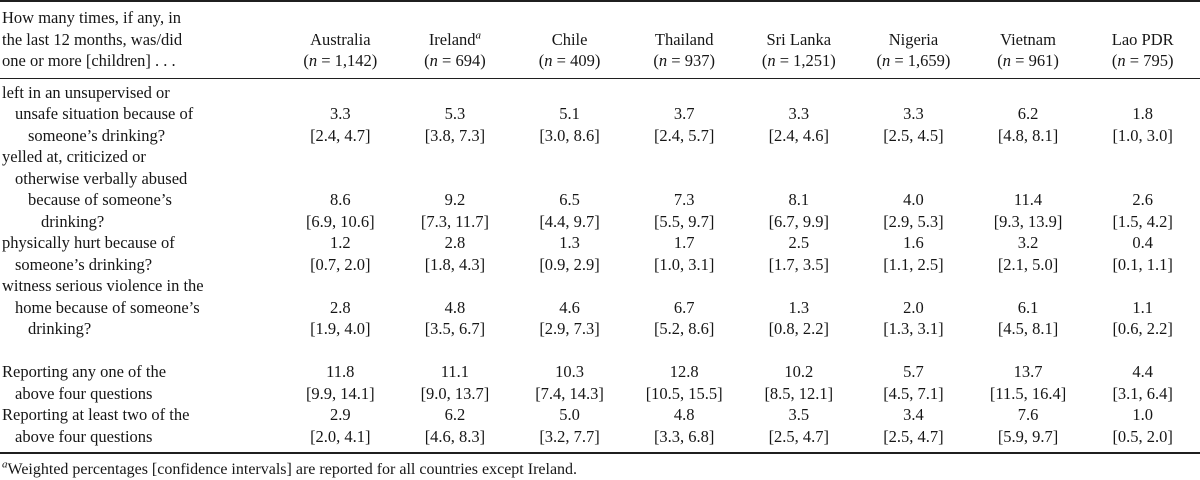  I want to click on column-header-sri-lanka: Sri Lanka (n = 1,251), so click(799, 40).